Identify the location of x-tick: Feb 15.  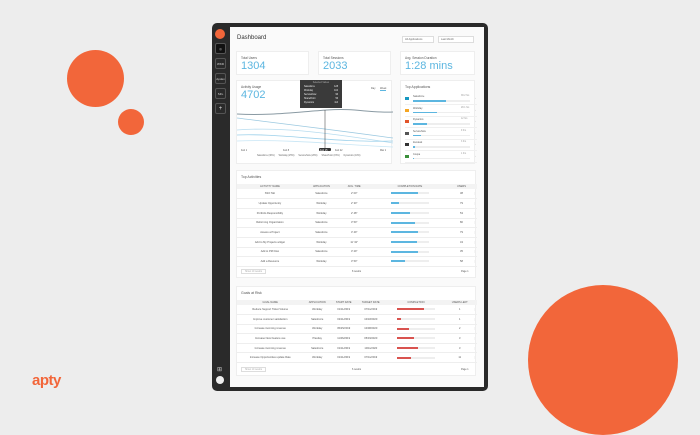
(324, 150).